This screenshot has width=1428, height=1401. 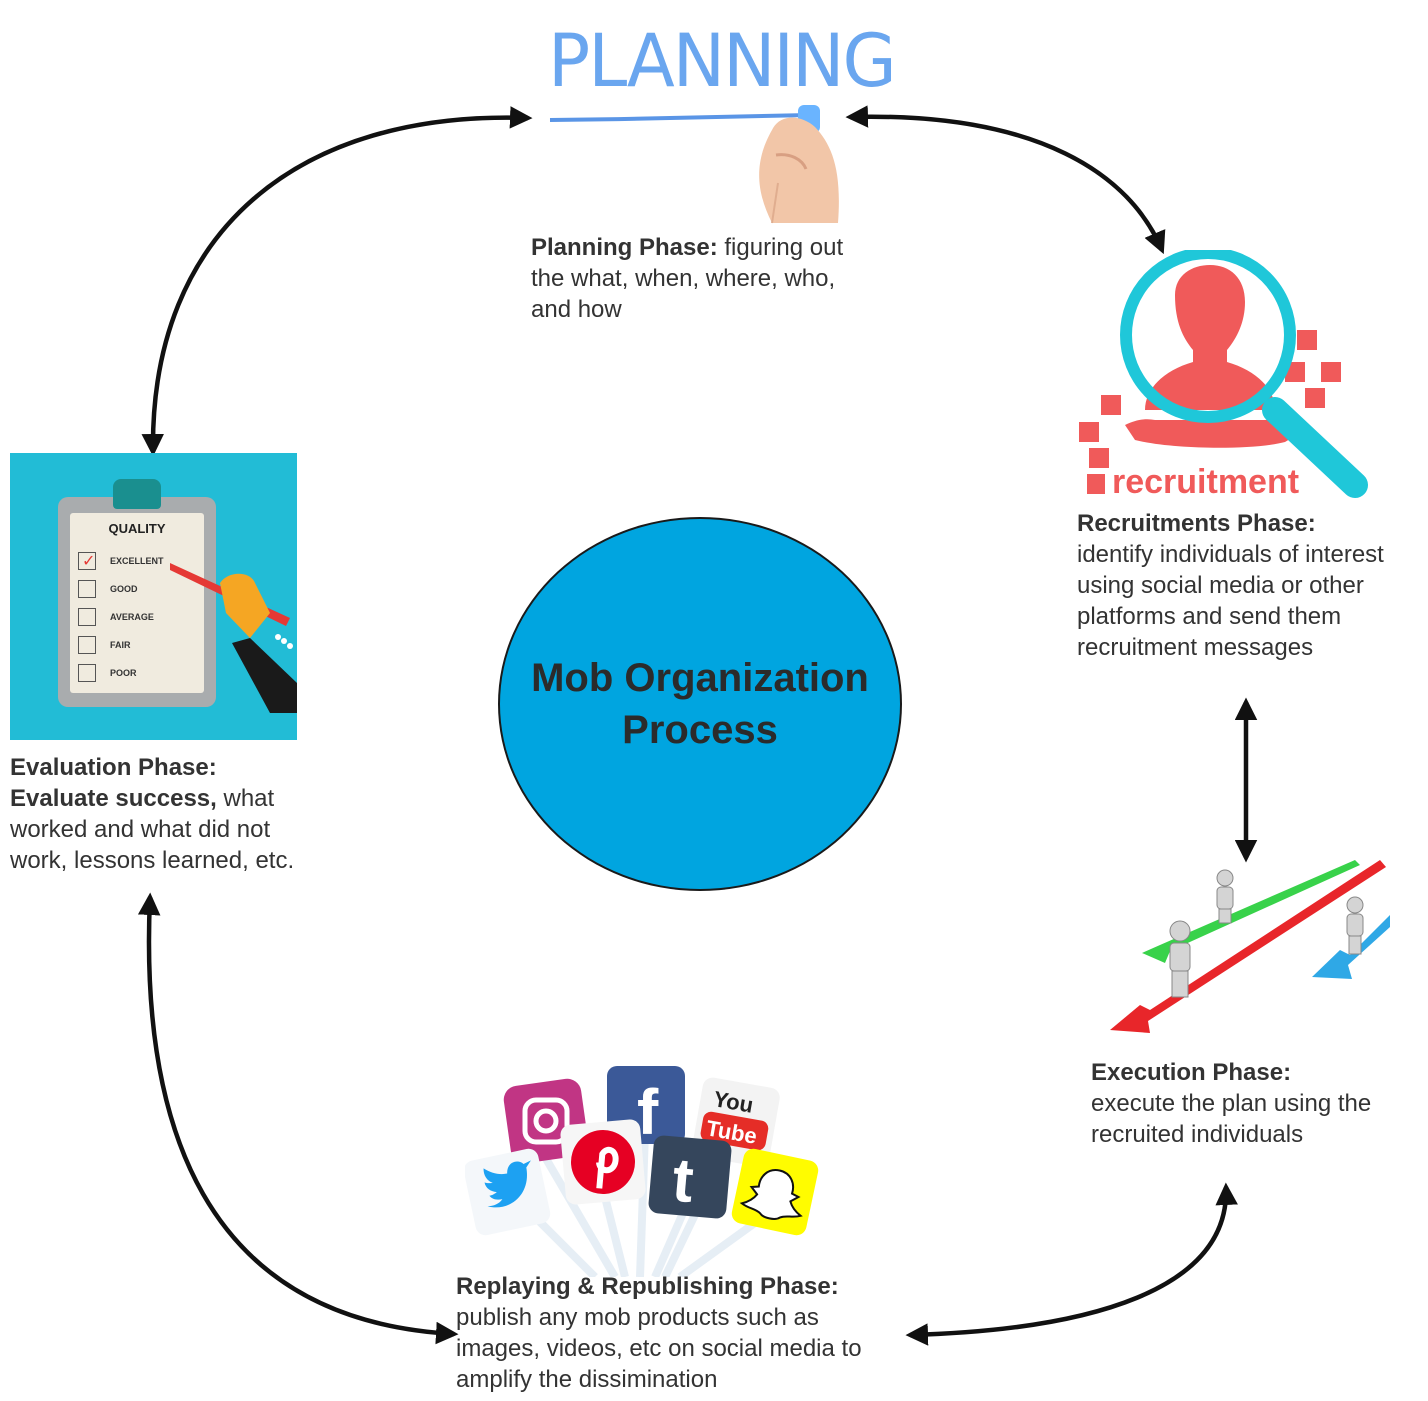 I want to click on planning-hand-image, so click(x=694, y=164).